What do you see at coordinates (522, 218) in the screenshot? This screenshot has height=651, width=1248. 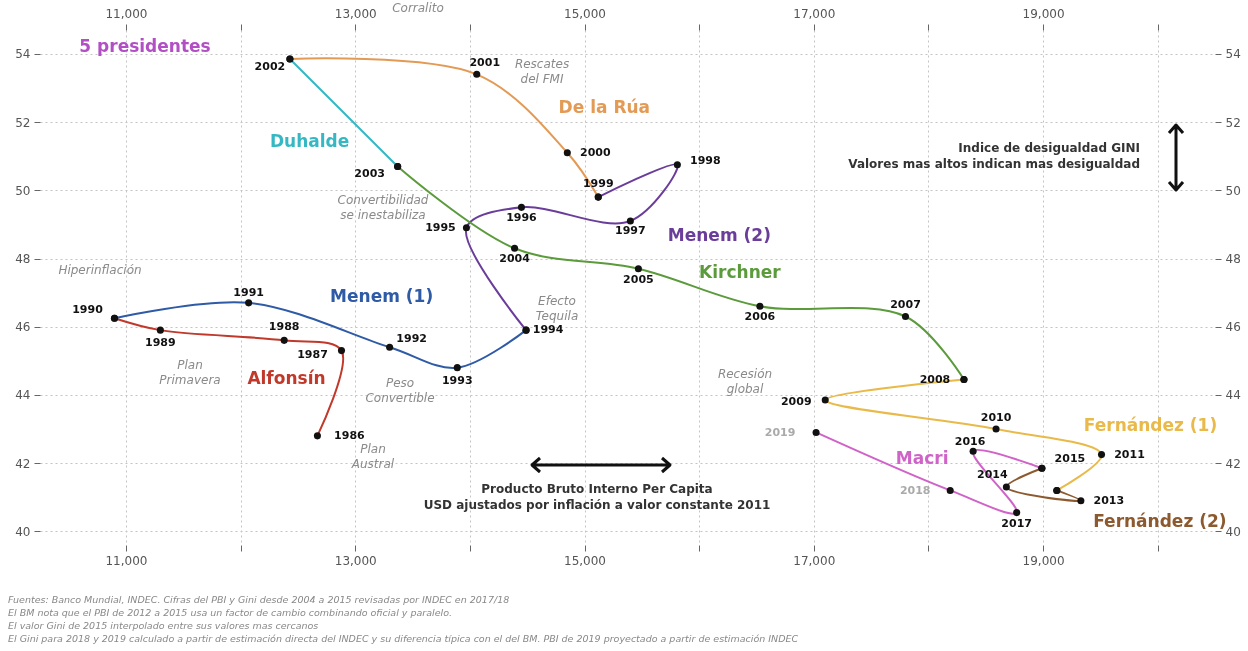 I see `annotation: 1996` at bounding box center [522, 218].